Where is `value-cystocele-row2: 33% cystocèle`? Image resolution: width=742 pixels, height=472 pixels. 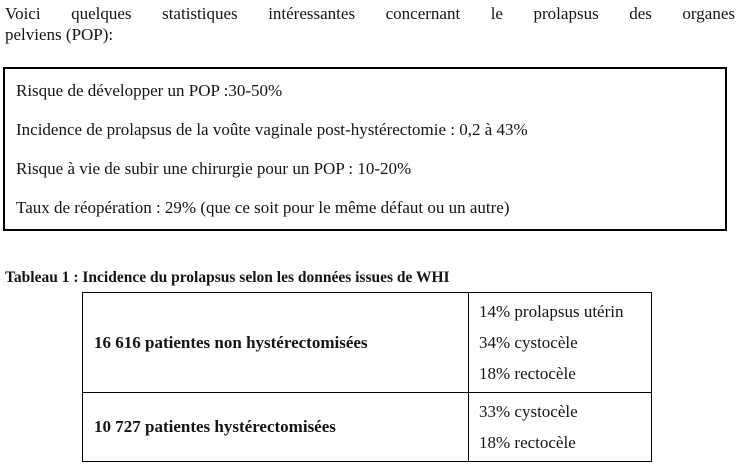
value-cystocele-row2: 33% cystocèle is located at coordinates (528, 411).